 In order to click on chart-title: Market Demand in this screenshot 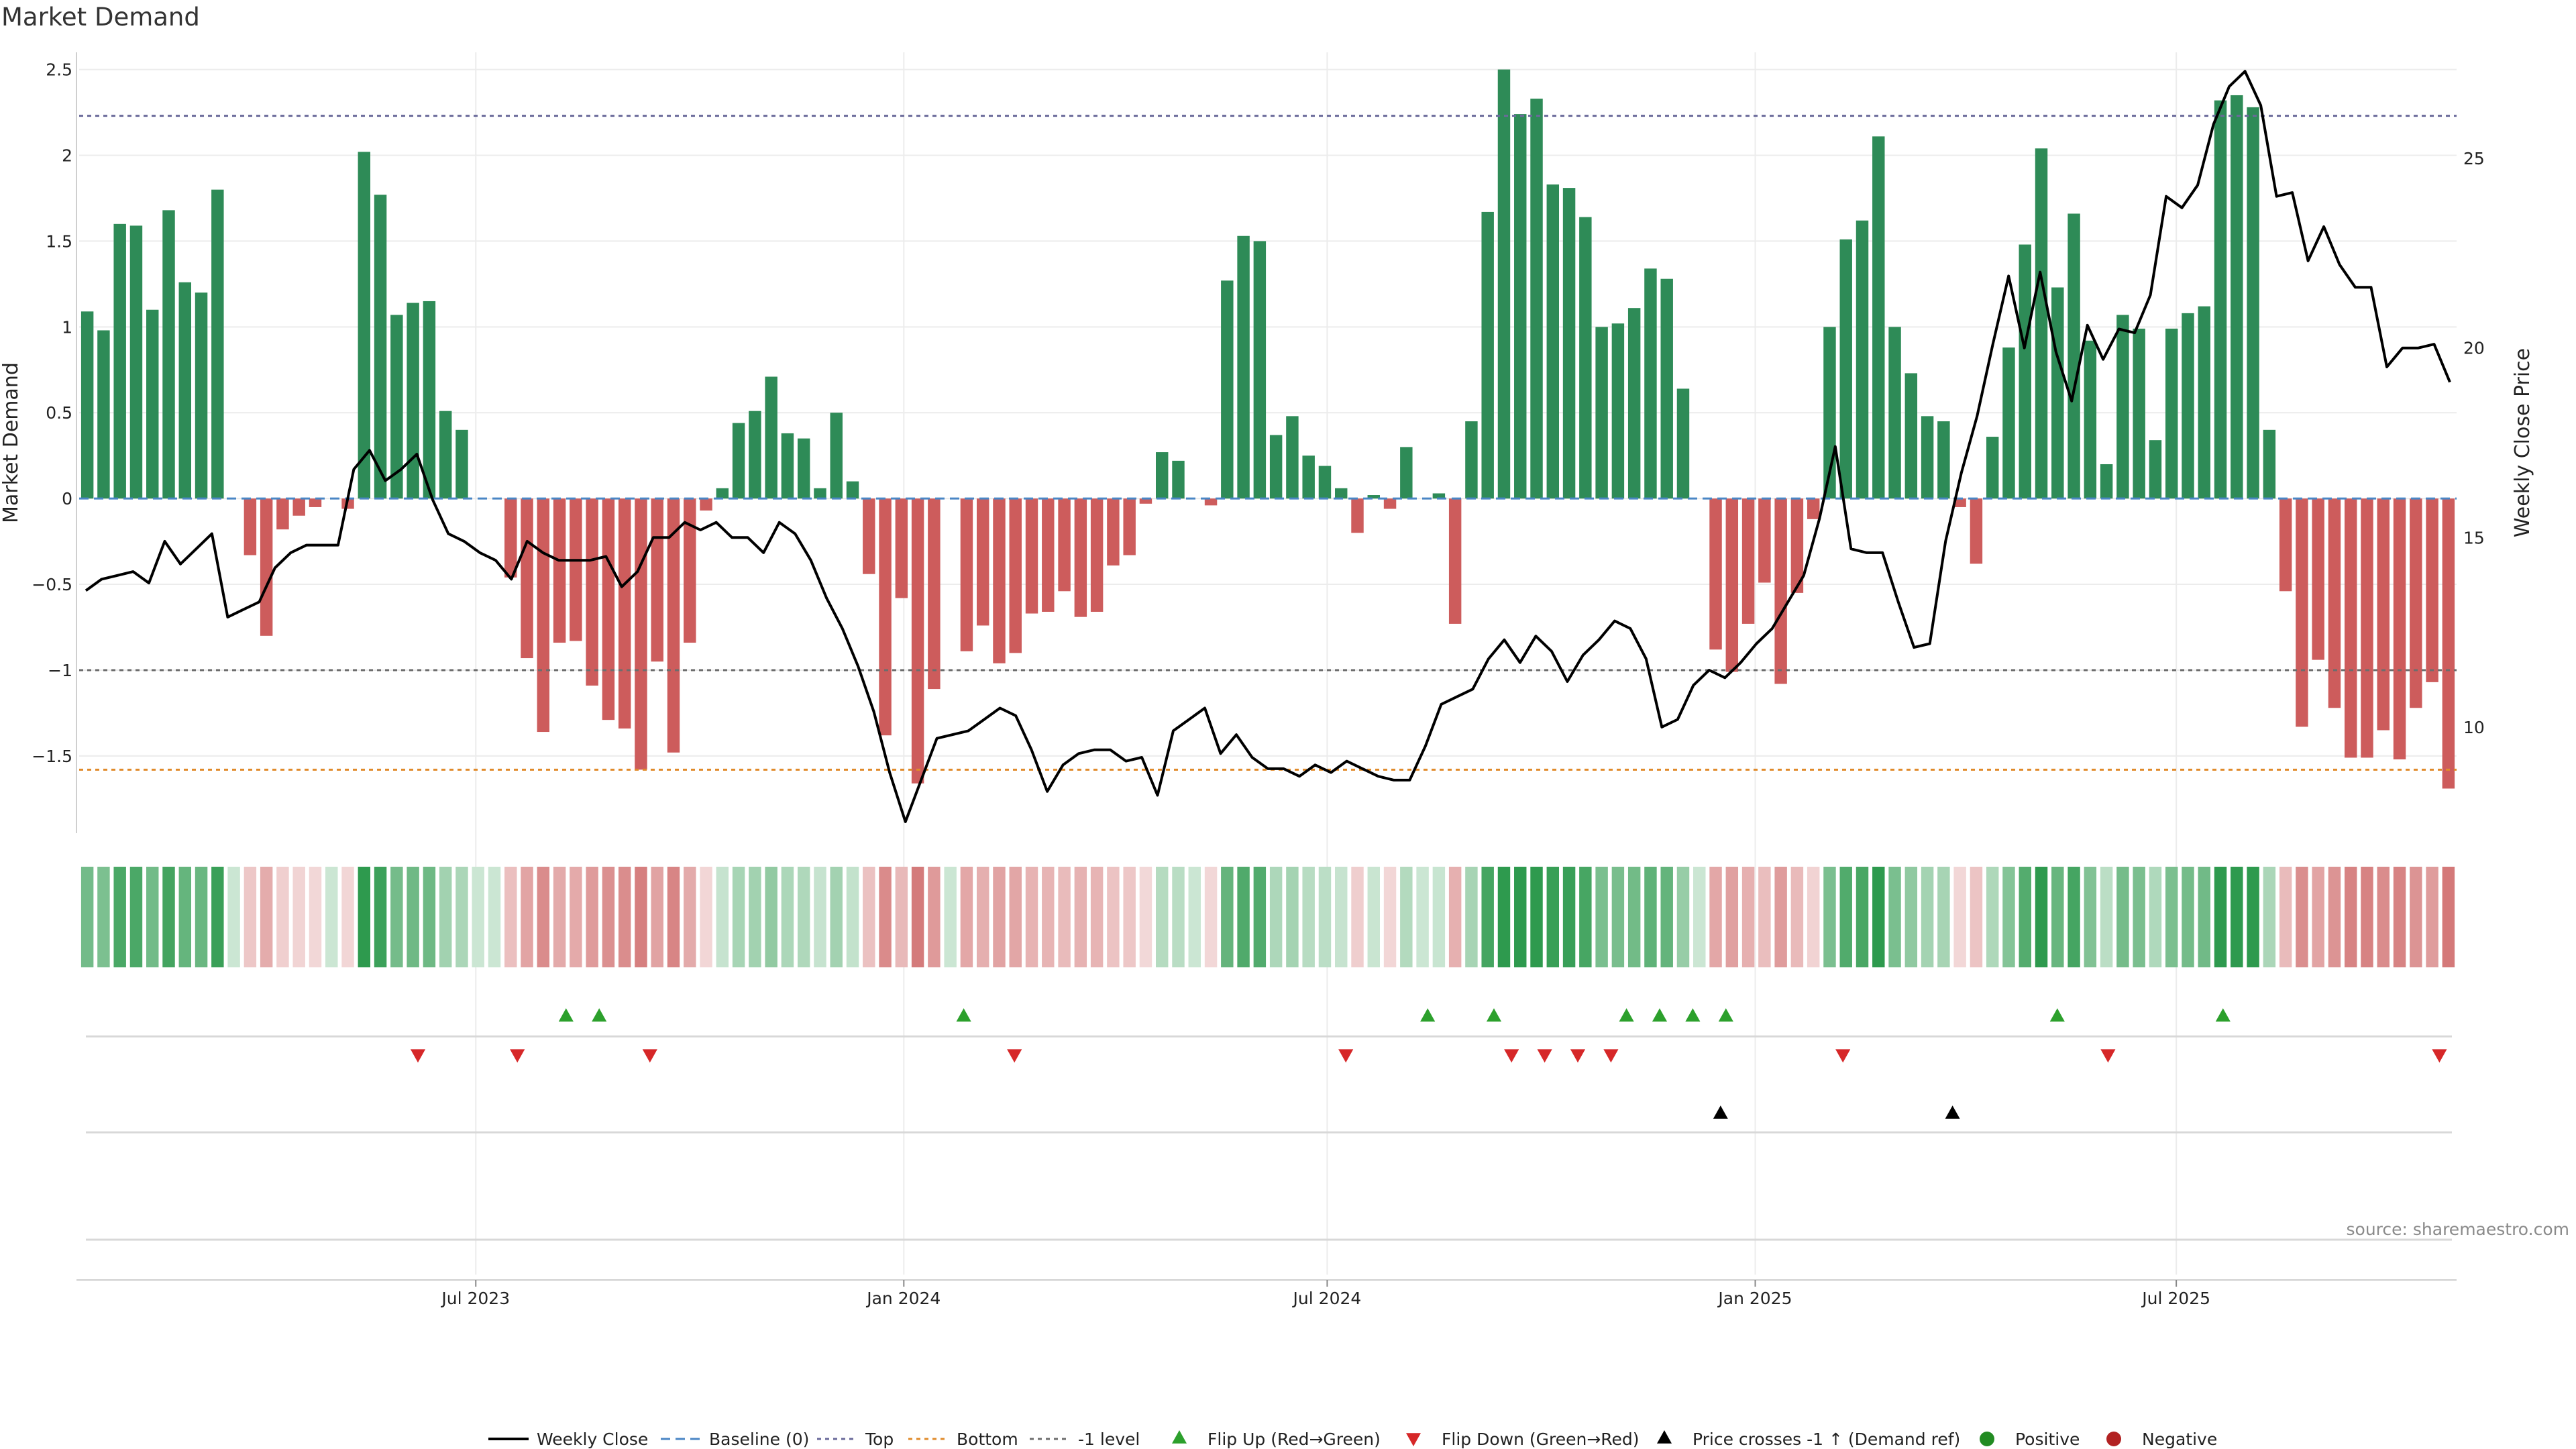, I will do `click(100, 17)`.